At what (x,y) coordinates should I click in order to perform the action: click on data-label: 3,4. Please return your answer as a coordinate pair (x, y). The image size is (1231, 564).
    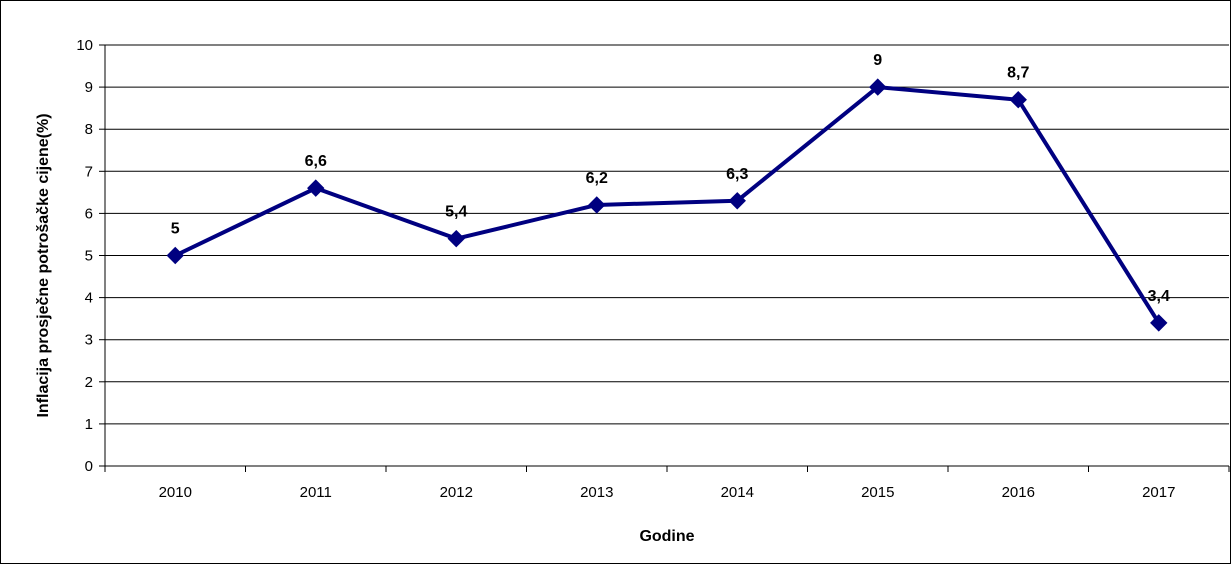
    Looking at the image, I should click on (1159, 296).